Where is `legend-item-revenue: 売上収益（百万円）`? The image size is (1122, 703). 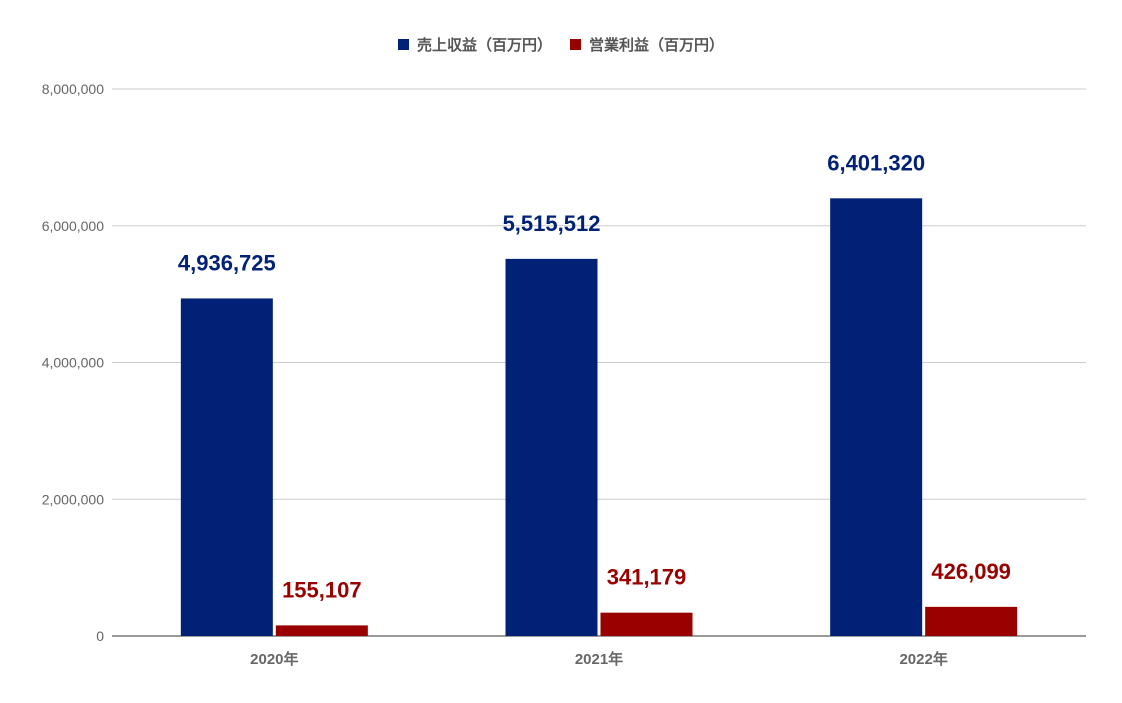 legend-item-revenue: 売上収益（百万円） is located at coordinates (474, 44).